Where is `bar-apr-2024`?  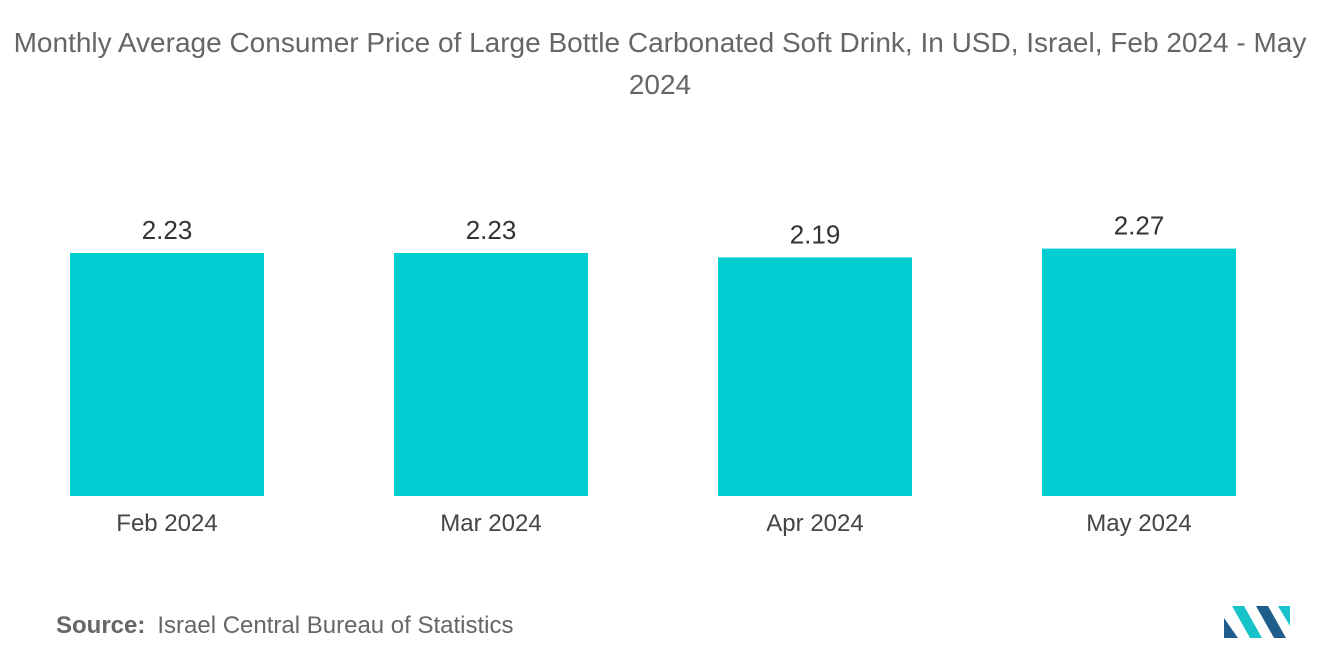
bar-apr-2024 is located at coordinates (815, 376).